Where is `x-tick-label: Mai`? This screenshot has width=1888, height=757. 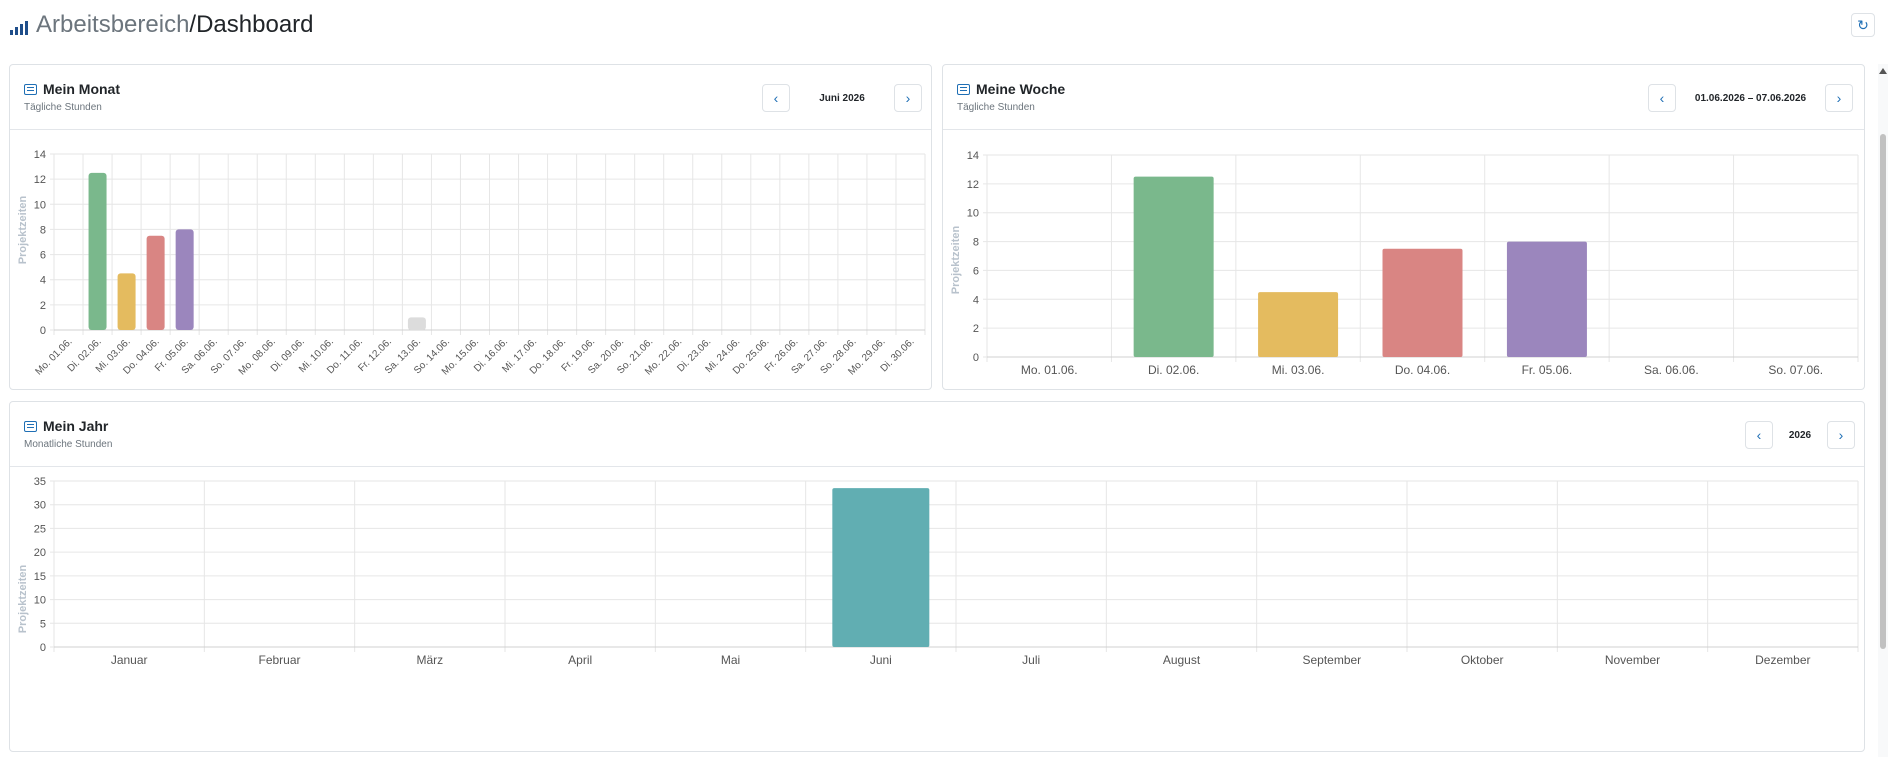 x-tick-label: Mai is located at coordinates (730, 660).